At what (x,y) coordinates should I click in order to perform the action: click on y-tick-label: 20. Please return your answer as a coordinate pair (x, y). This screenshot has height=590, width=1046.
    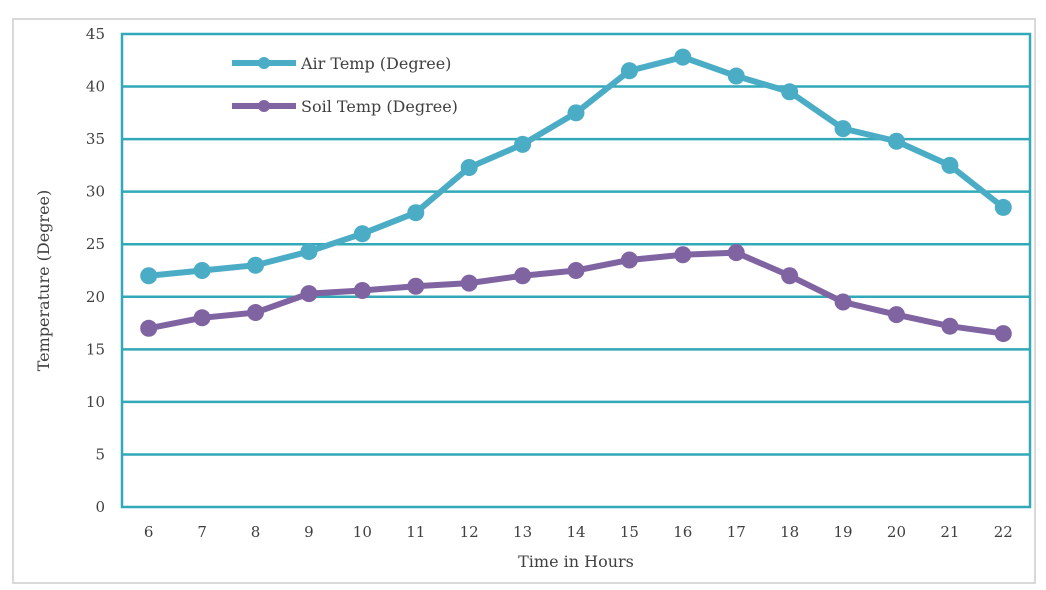
    Looking at the image, I should click on (95, 297).